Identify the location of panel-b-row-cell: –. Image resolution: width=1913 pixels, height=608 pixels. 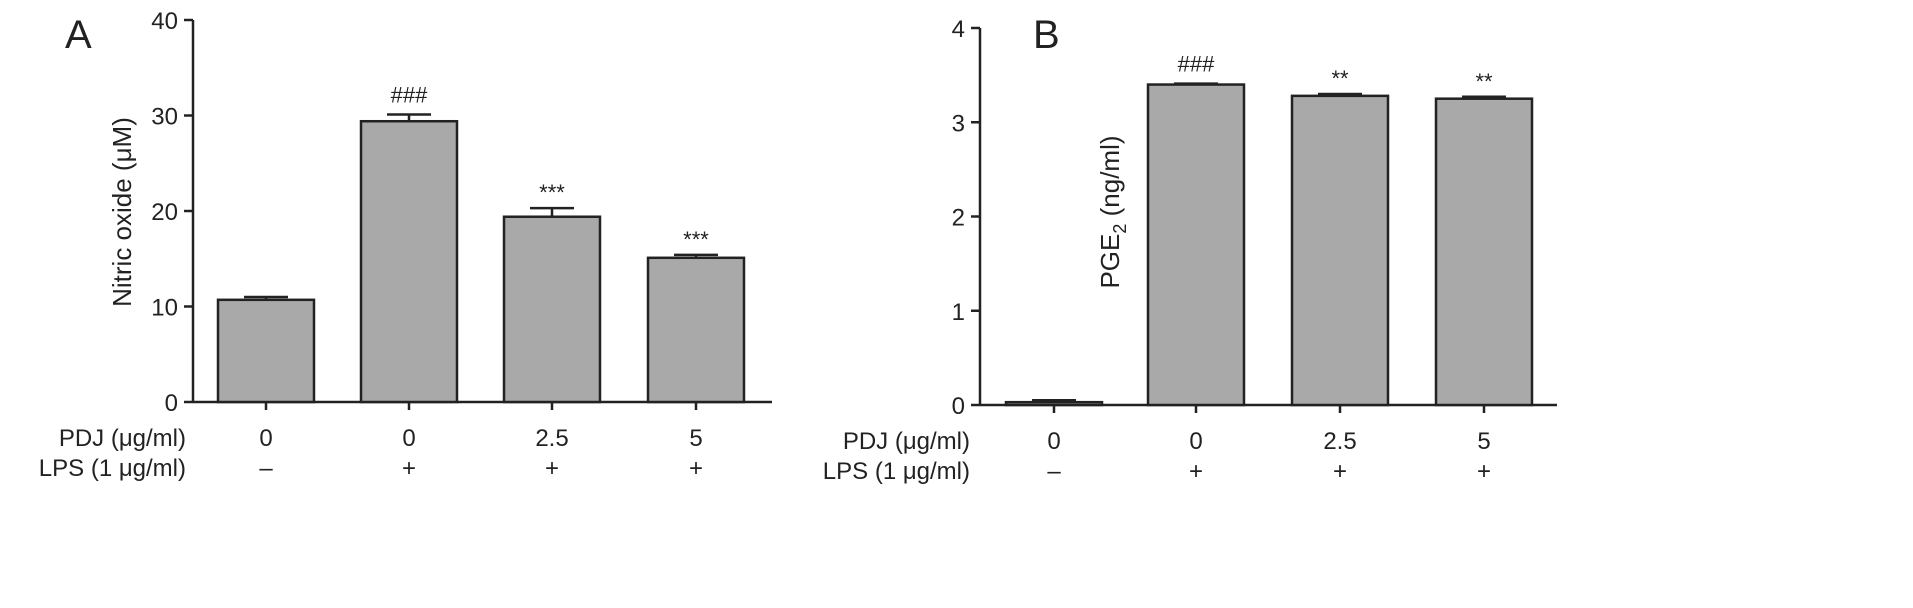
(1054, 471).